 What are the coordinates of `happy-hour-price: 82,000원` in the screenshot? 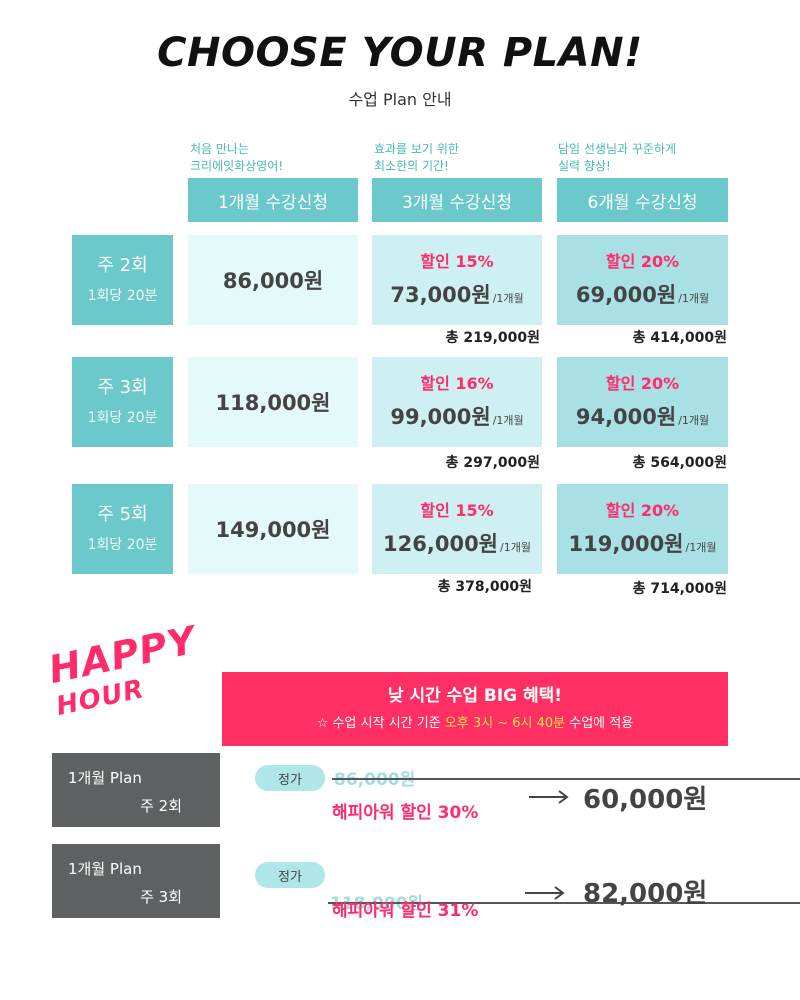 It's located at (645, 894).